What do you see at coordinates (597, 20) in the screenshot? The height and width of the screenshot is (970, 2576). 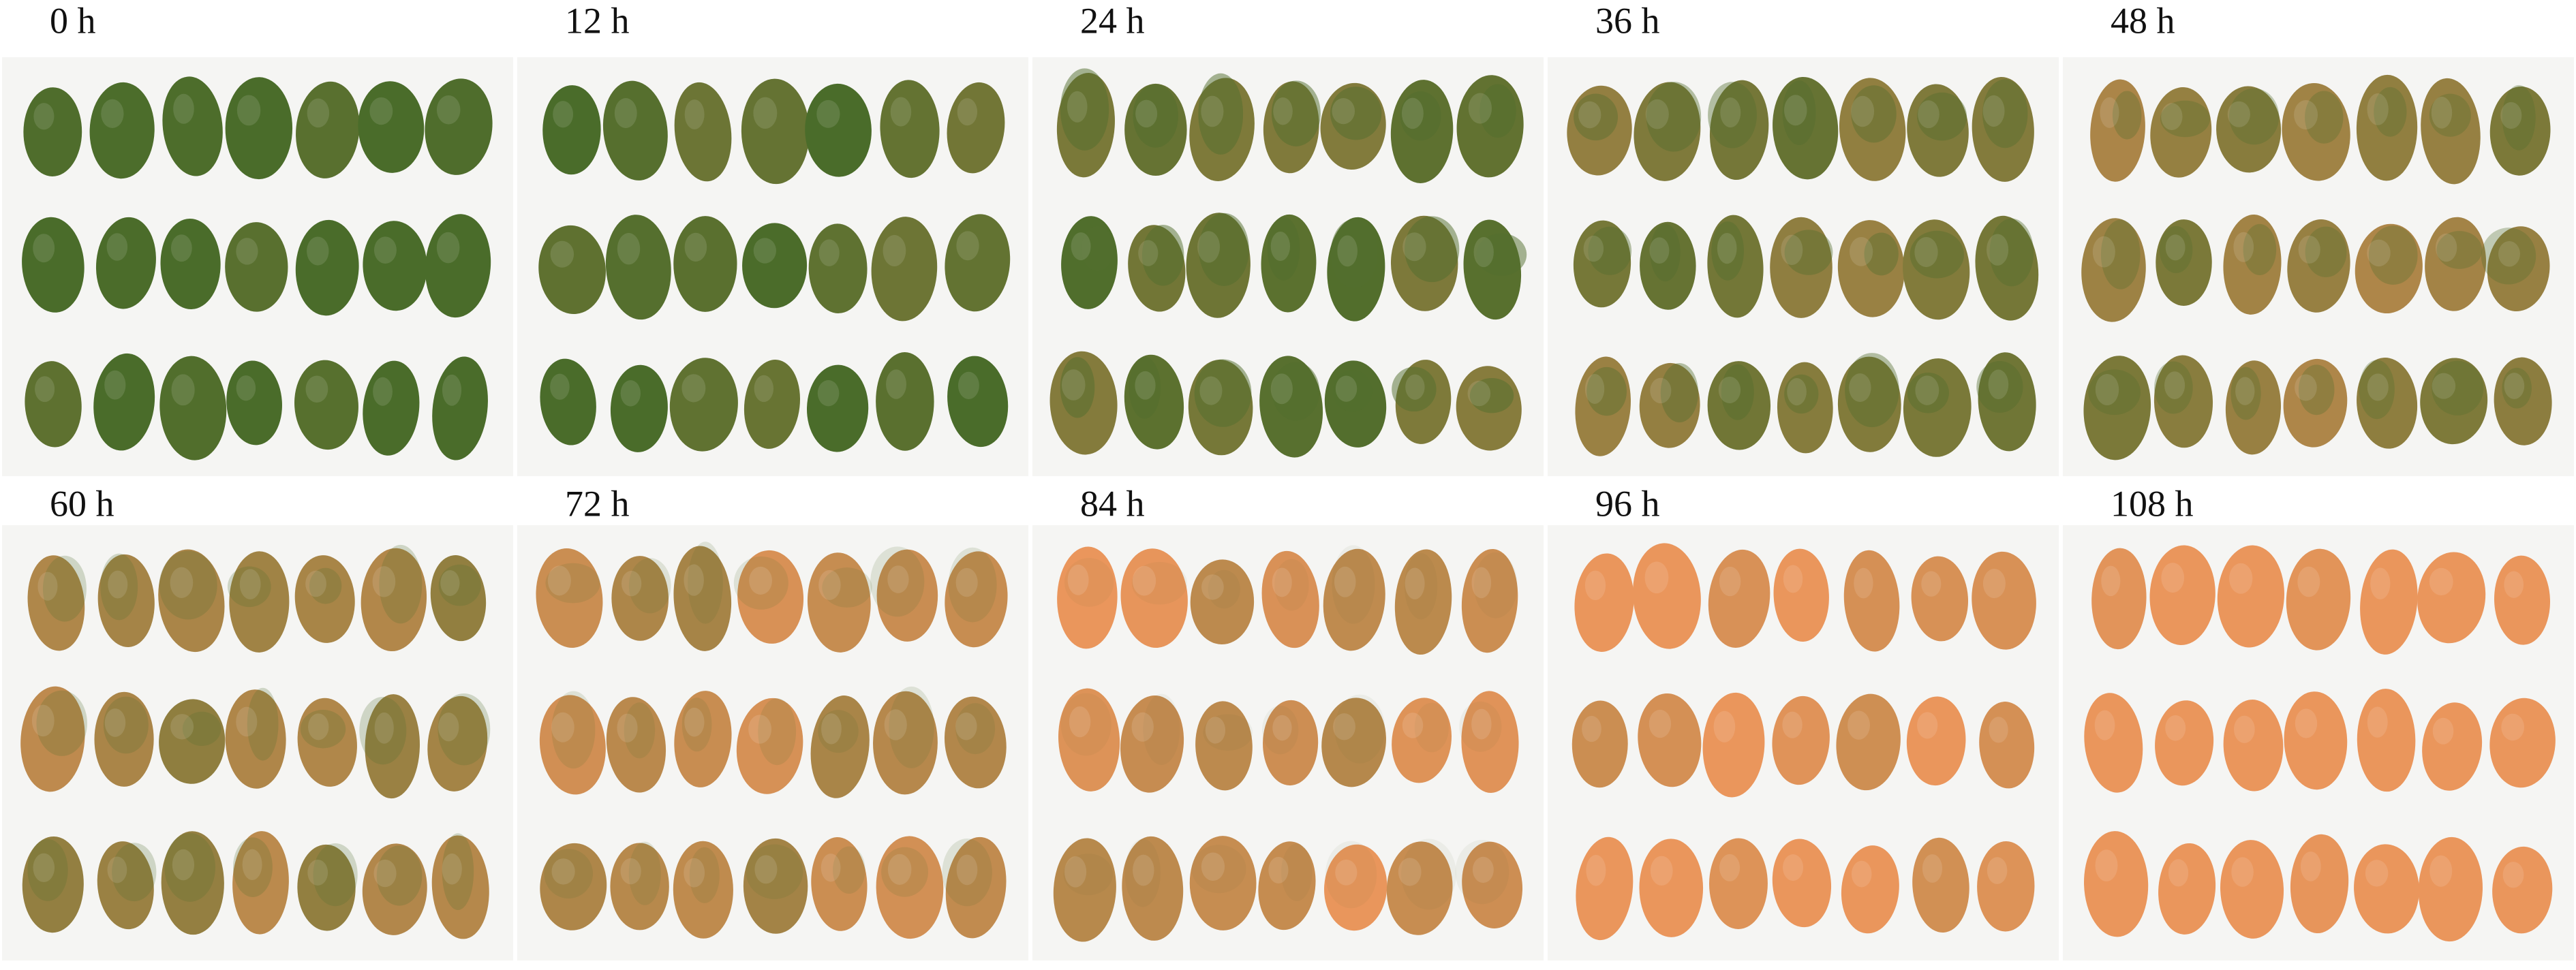 I see `panel-label: 12 h` at bounding box center [597, 20].